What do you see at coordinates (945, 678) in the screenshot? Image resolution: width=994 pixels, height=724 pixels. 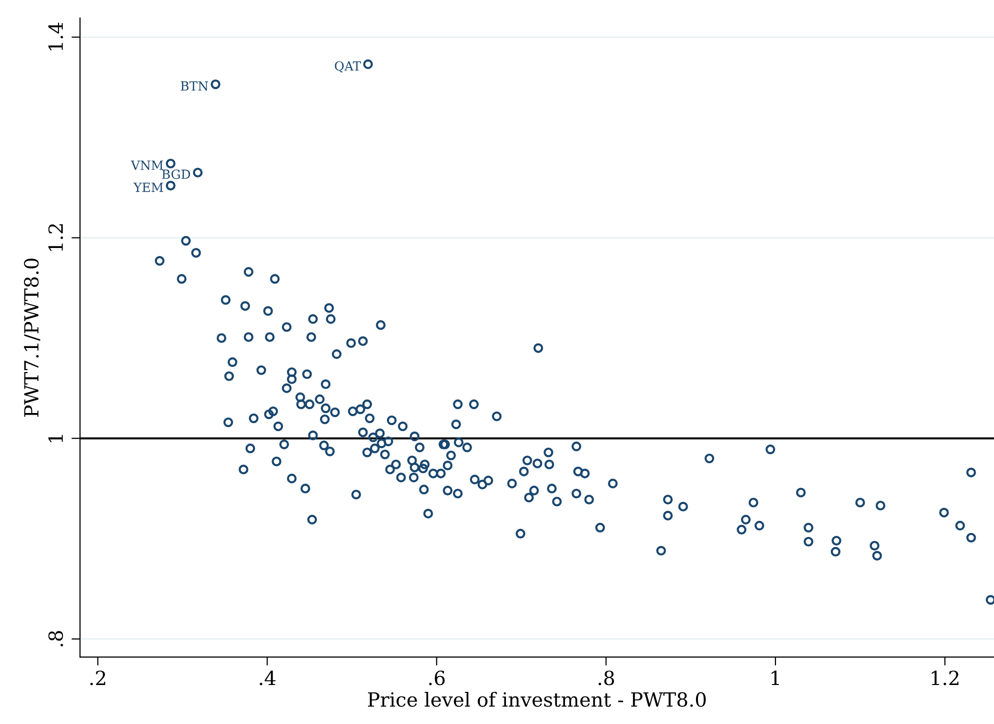 I see `x-tick-label: 1.2` at bounding box center [945, 678].